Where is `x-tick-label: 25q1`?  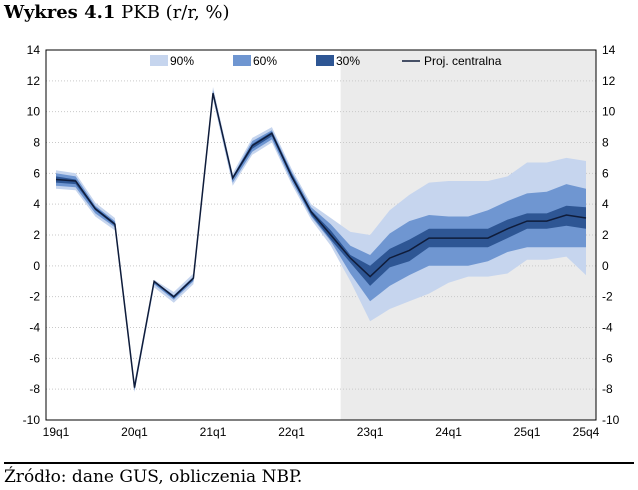
x-tick-label: 25q1 is located at coordinates (527, 432).